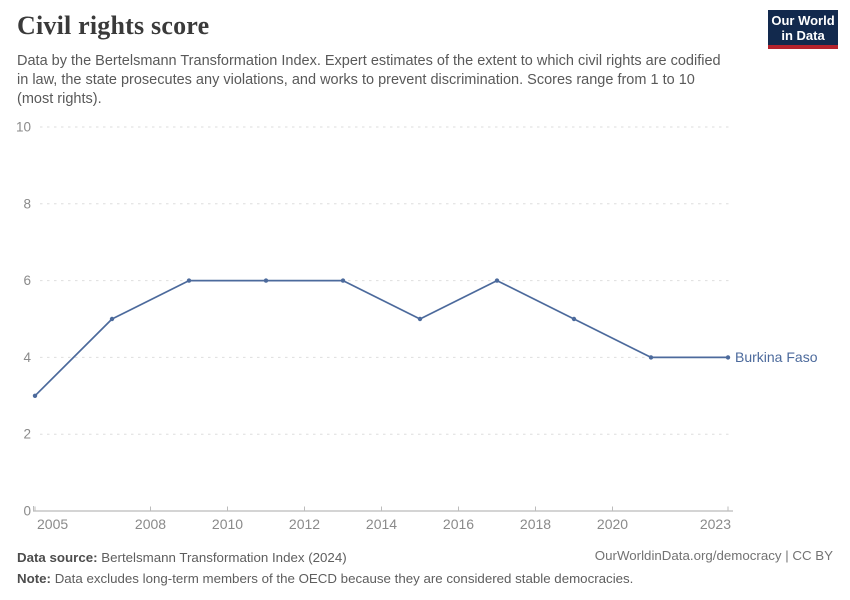 The width and height of the screenshot is (850, 600). I want to click on note-label: Note:, so click(34, 578).